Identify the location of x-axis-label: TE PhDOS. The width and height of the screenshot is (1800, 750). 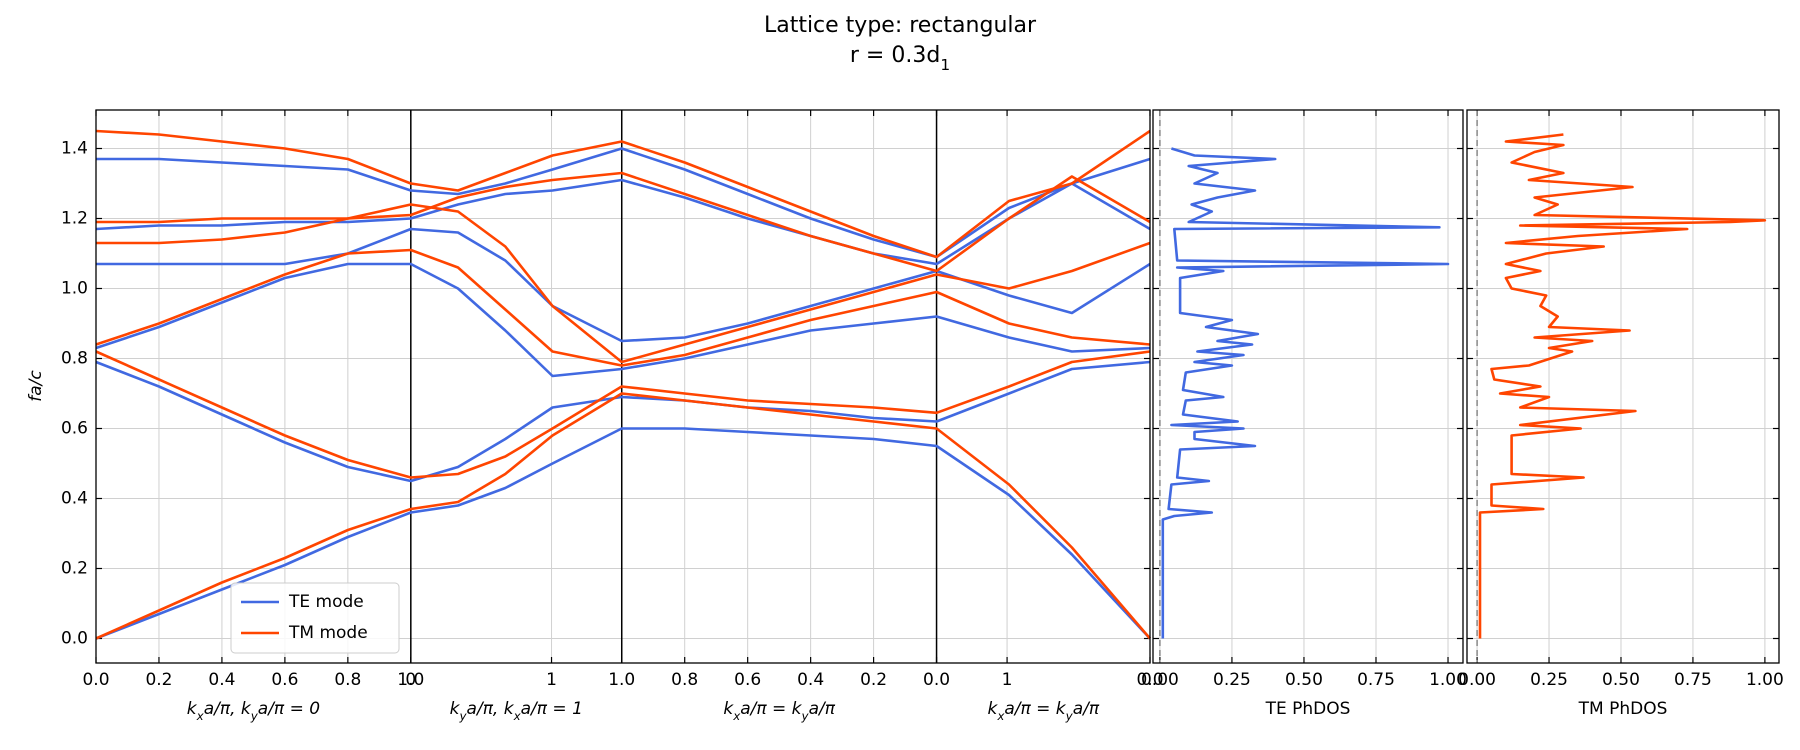
(1308, 709).